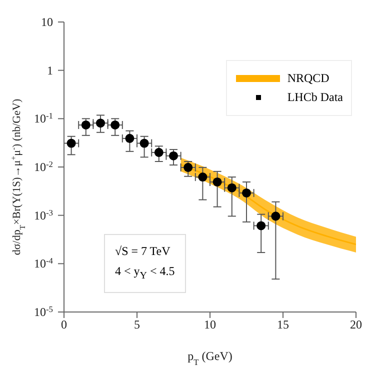 The height and width of the screenshot is (374, 374). I want to click on y-tick-label: 10$^{-4}$, so click(44, 263).